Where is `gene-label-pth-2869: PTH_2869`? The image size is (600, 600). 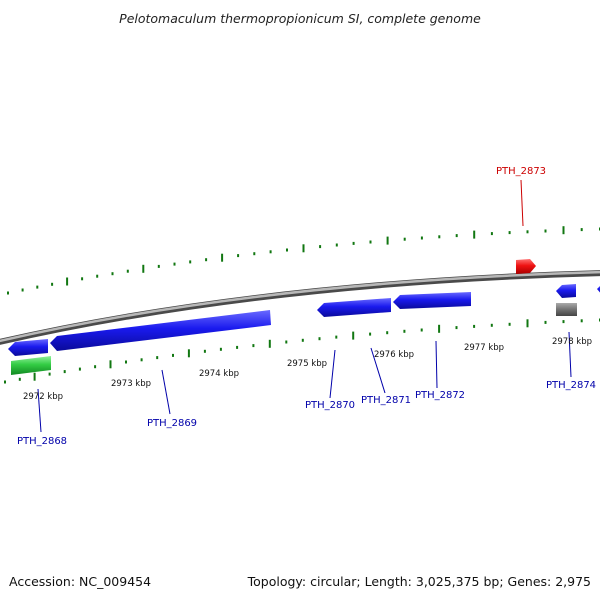 gene-label-pth-2869: PTH_2869 is located at coordinates (172, 423).